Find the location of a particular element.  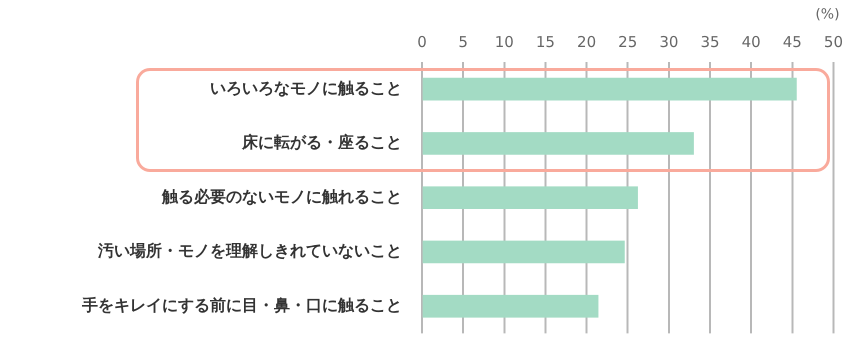

x-tick-label: 5 is located at coordinates (463, 41).